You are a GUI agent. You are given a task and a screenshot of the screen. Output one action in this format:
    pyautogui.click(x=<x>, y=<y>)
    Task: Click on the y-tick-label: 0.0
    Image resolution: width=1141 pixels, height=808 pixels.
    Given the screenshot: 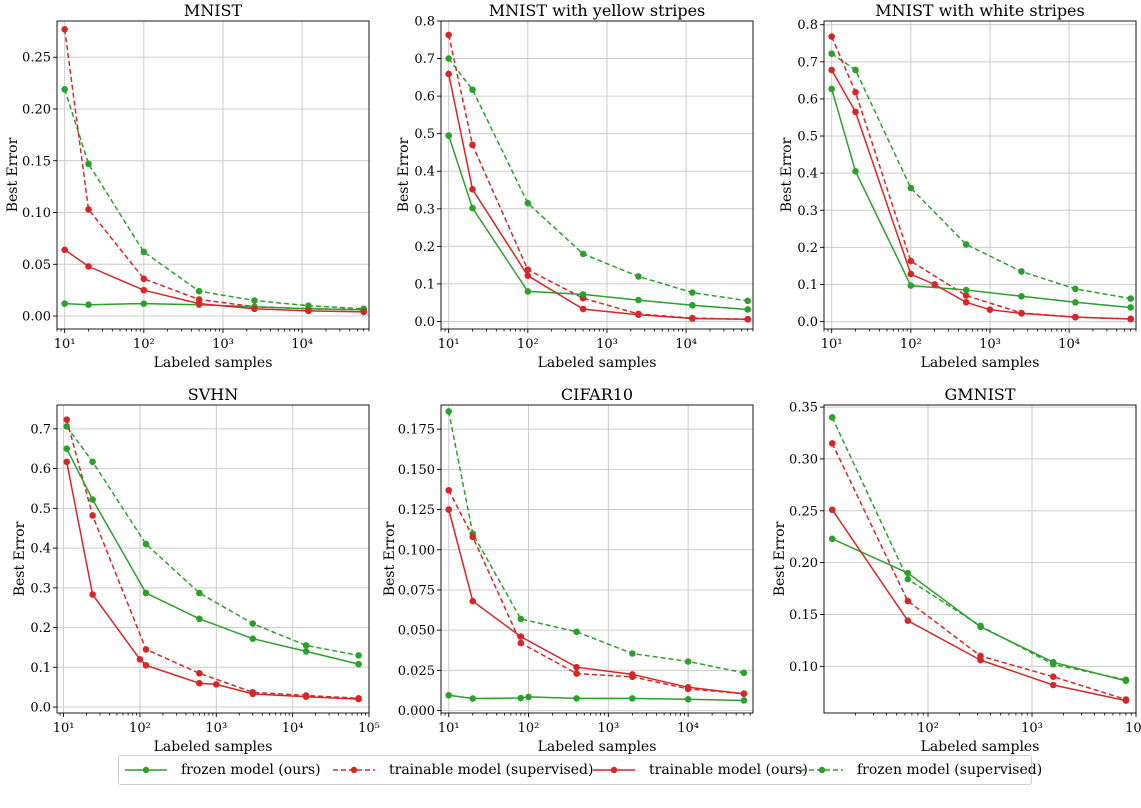 What is the action you would take?
    pyautogui.click(x=807, y=322)
    